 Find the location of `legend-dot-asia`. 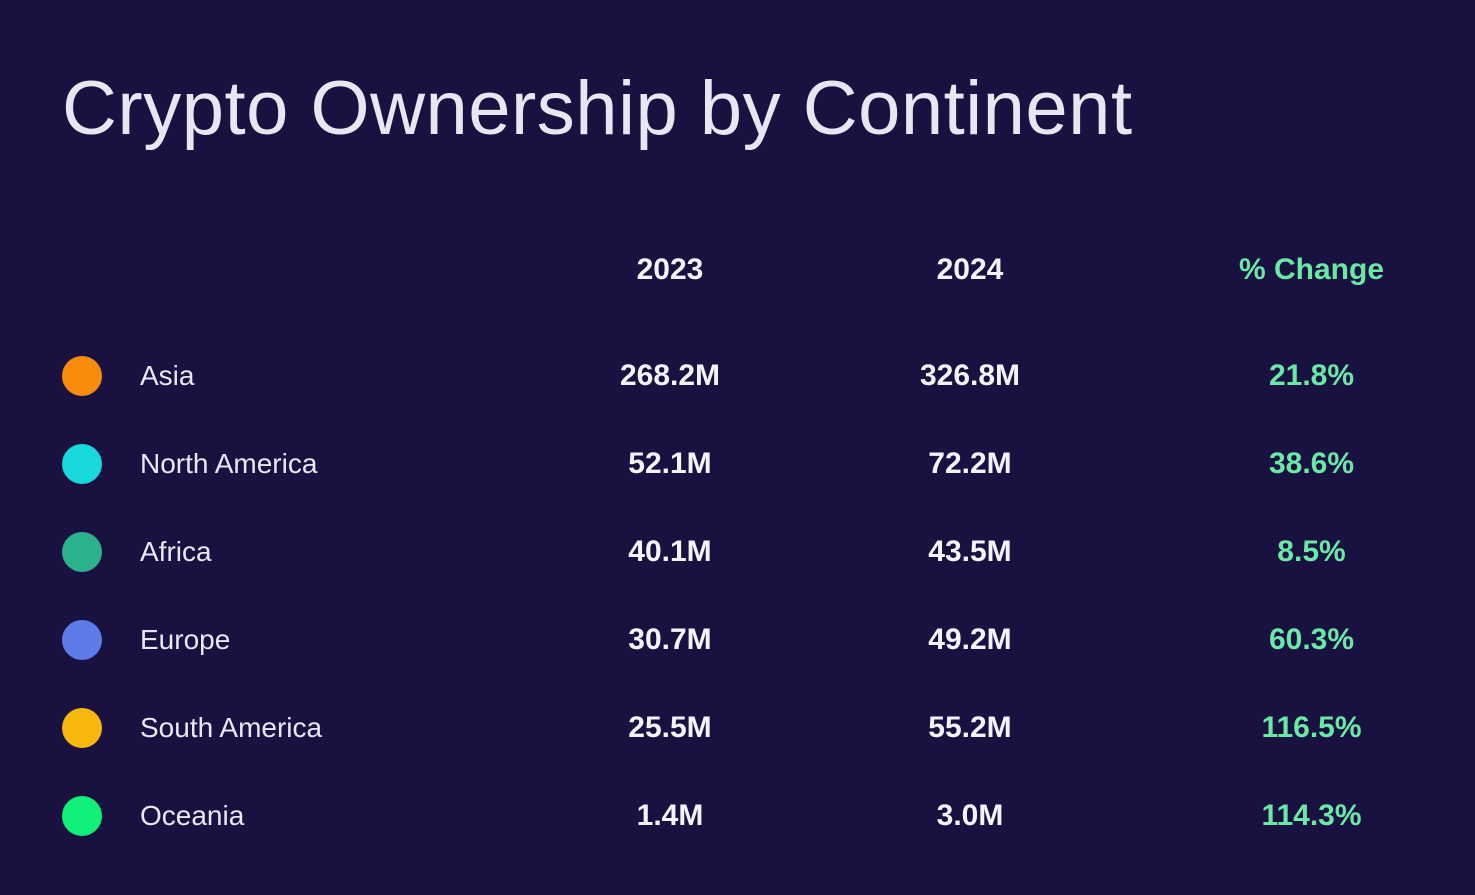

legend-dot-asia is located at coordinates (82, 376).